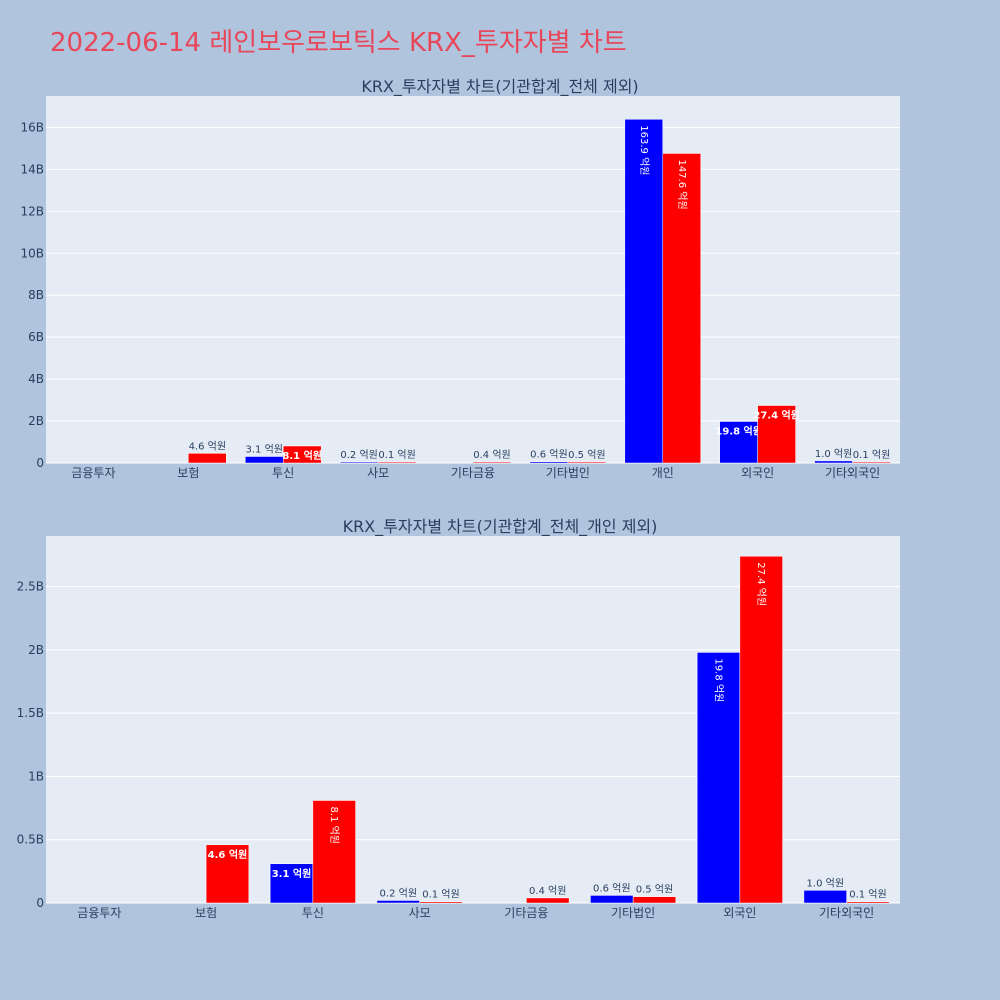 Image resolution: width=1000 pixels, height=1000 pixels. I want to click on y-tick-label: 4B, so click(36, 379).